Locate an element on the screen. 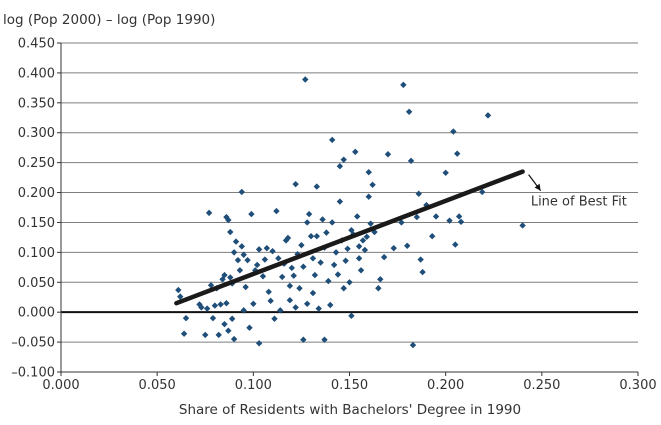  y-tick-label: 0.250 is located at coordinates (36, 163).